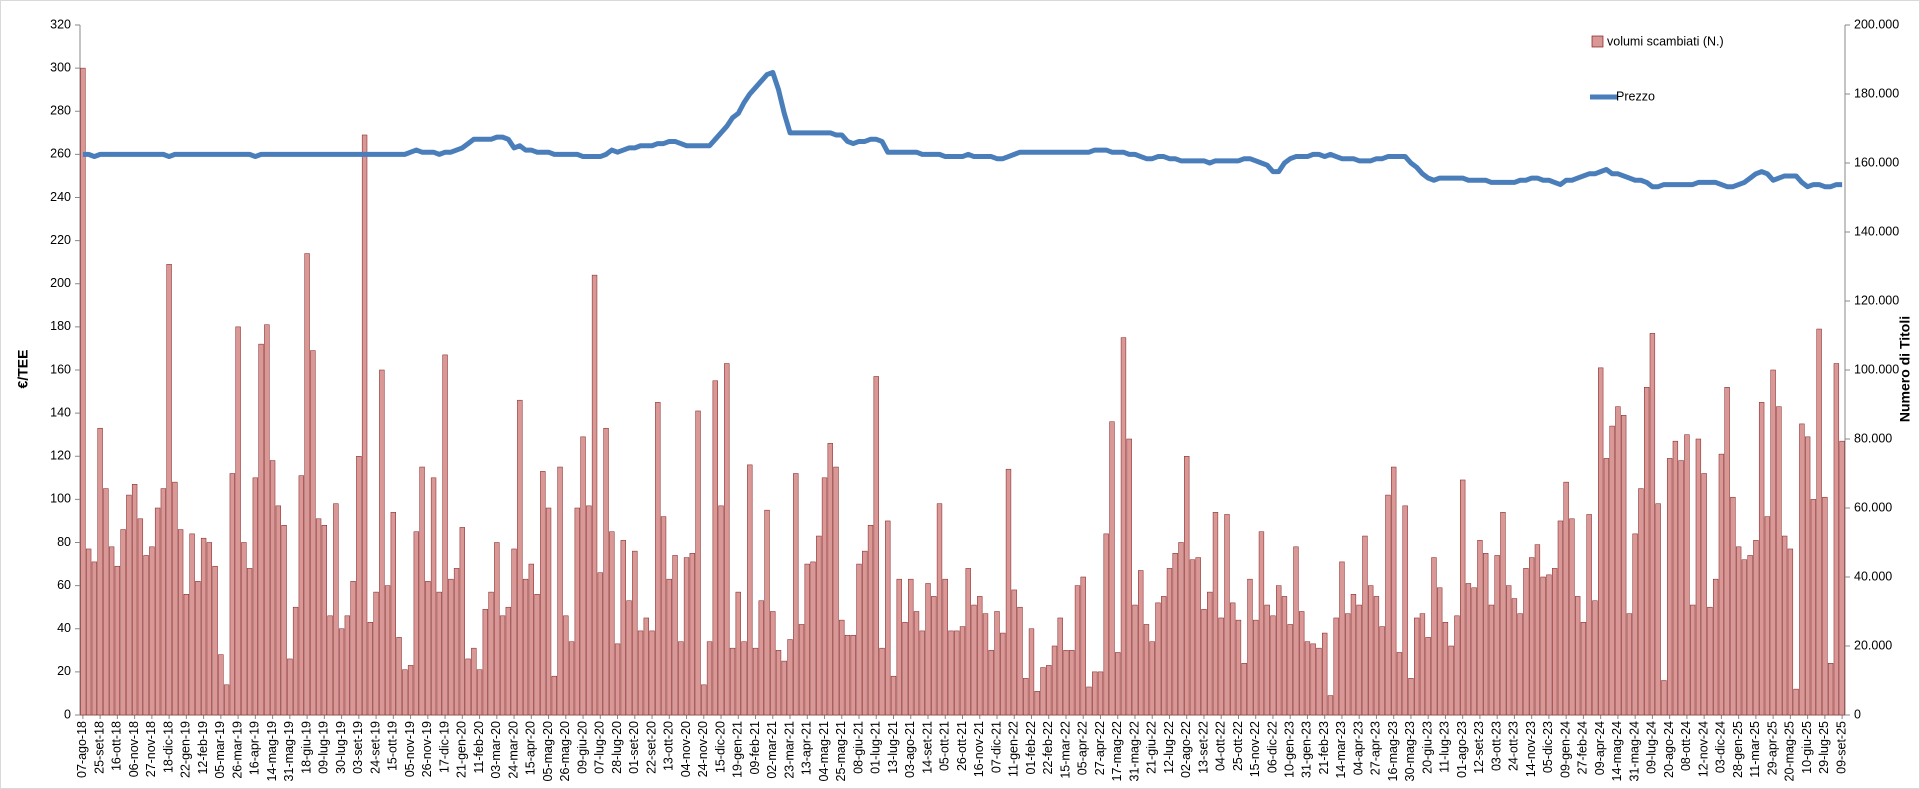  I want to click on x-tick-label: 03-ott-23, so click(1496, 746).